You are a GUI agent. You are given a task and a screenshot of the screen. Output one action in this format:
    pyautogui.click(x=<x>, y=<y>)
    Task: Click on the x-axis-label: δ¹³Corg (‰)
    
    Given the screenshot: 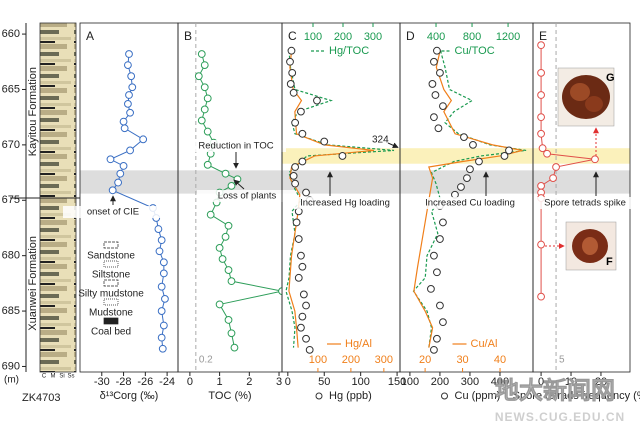 What is the action you would take?
    pyautogui.click(x=129, y=396)
    